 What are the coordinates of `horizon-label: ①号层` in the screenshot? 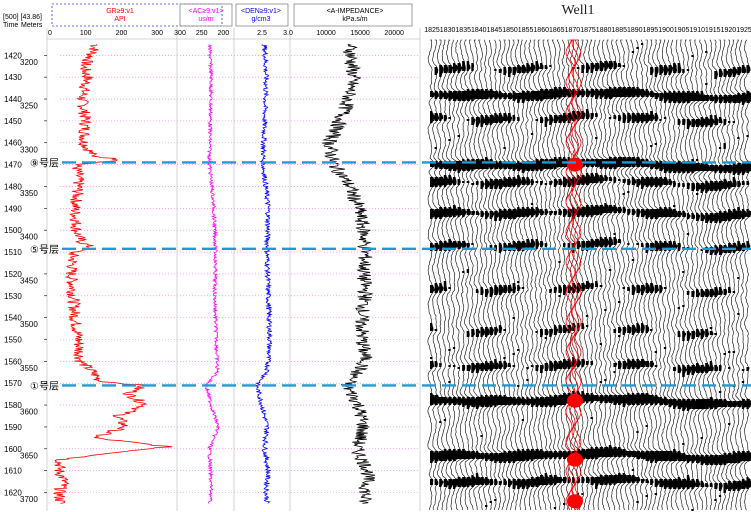 It's located at (44, 386).